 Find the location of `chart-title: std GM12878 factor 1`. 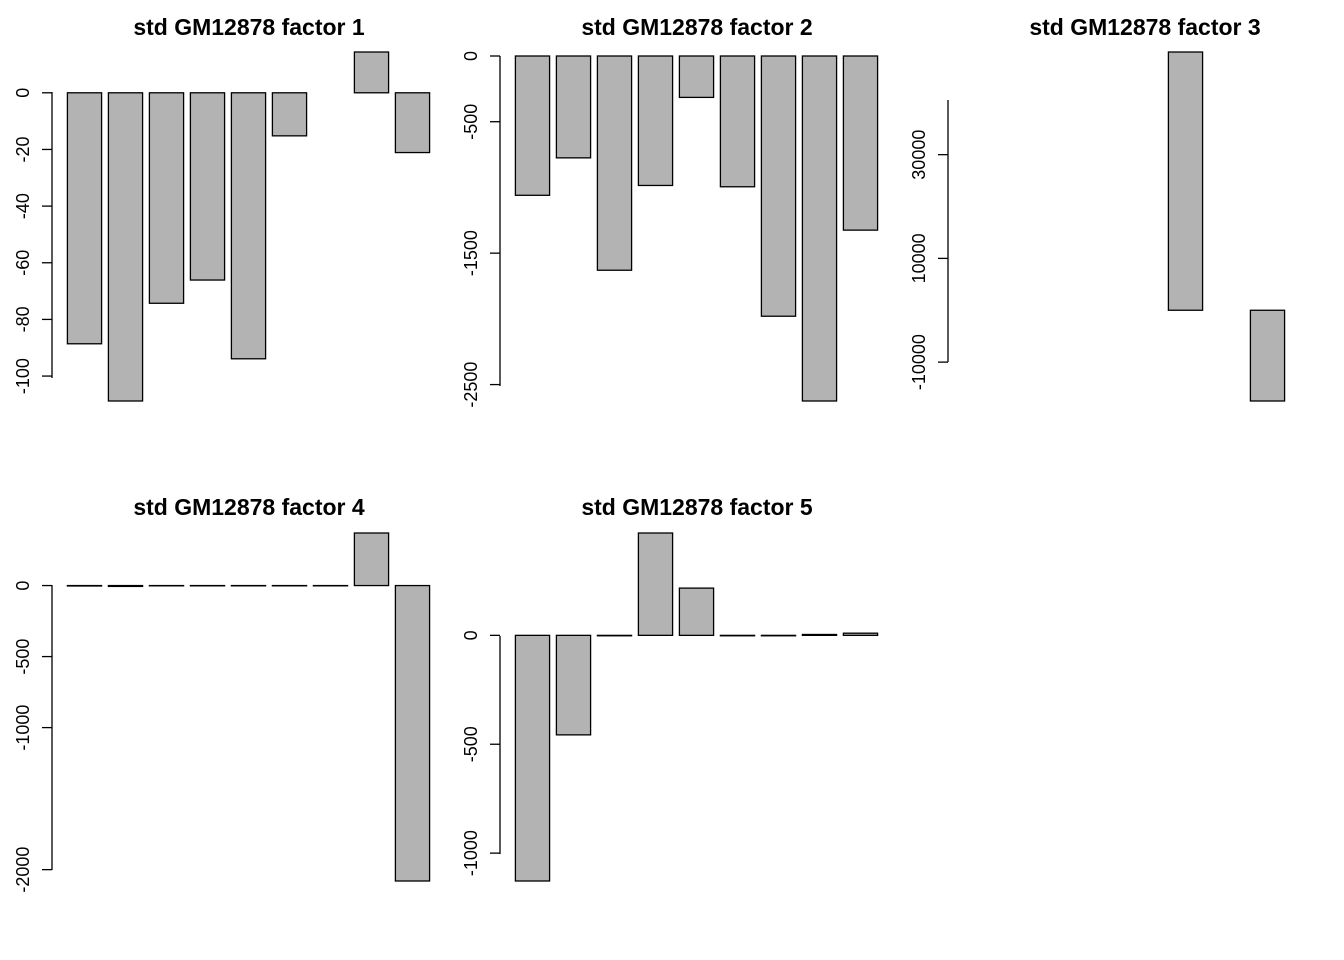

chart-title: std GM12878 factor 1 is located at coordinates (249, 27).